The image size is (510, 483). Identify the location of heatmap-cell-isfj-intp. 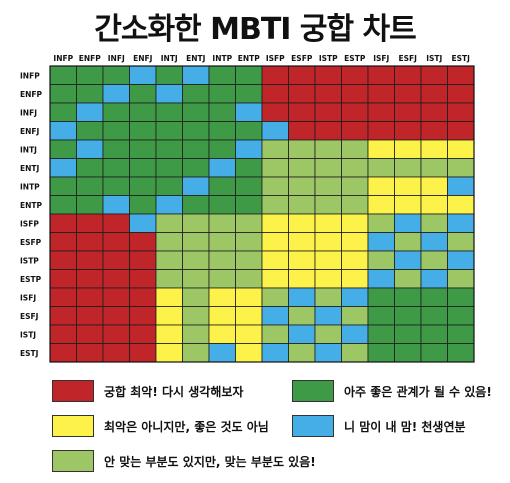
(222, 297).